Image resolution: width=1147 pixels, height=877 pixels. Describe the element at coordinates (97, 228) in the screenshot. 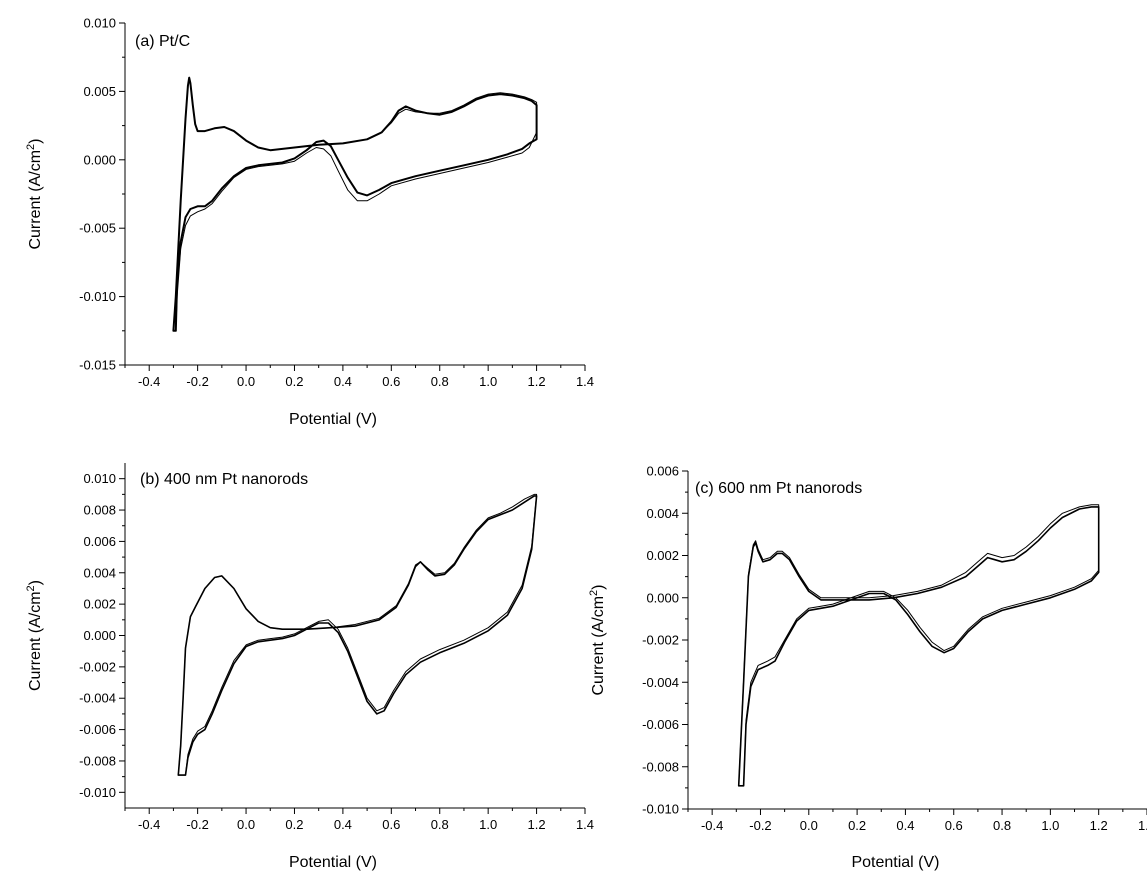

I see `y-tick-label: -0.005` at that location.